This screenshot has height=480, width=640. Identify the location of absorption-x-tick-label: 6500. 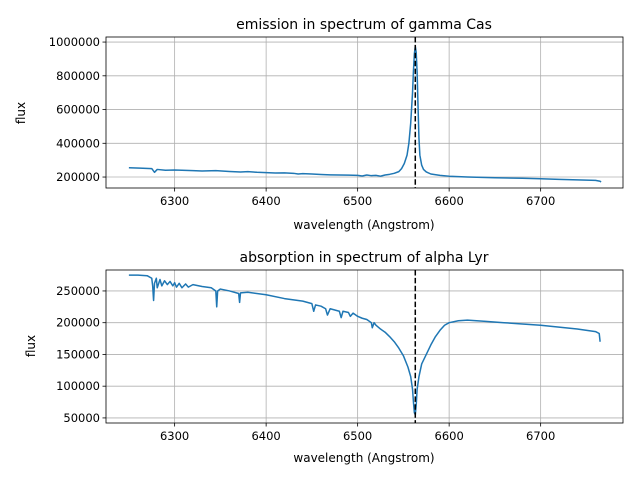
(357, 436).